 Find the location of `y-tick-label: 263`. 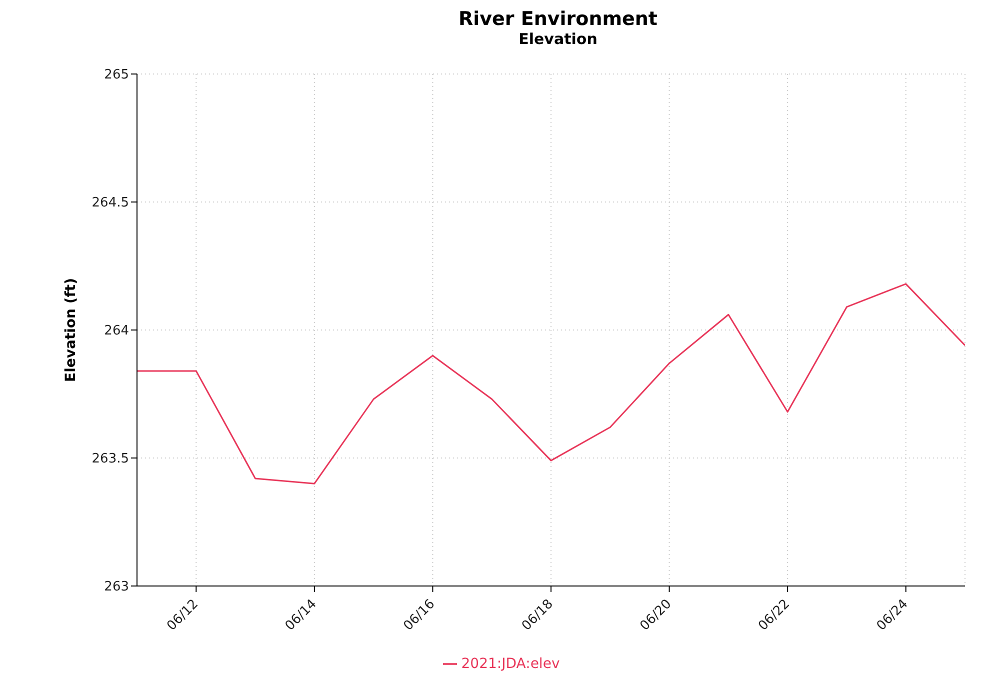

y-tick-label: 263 is located at coordinates (116, 587).